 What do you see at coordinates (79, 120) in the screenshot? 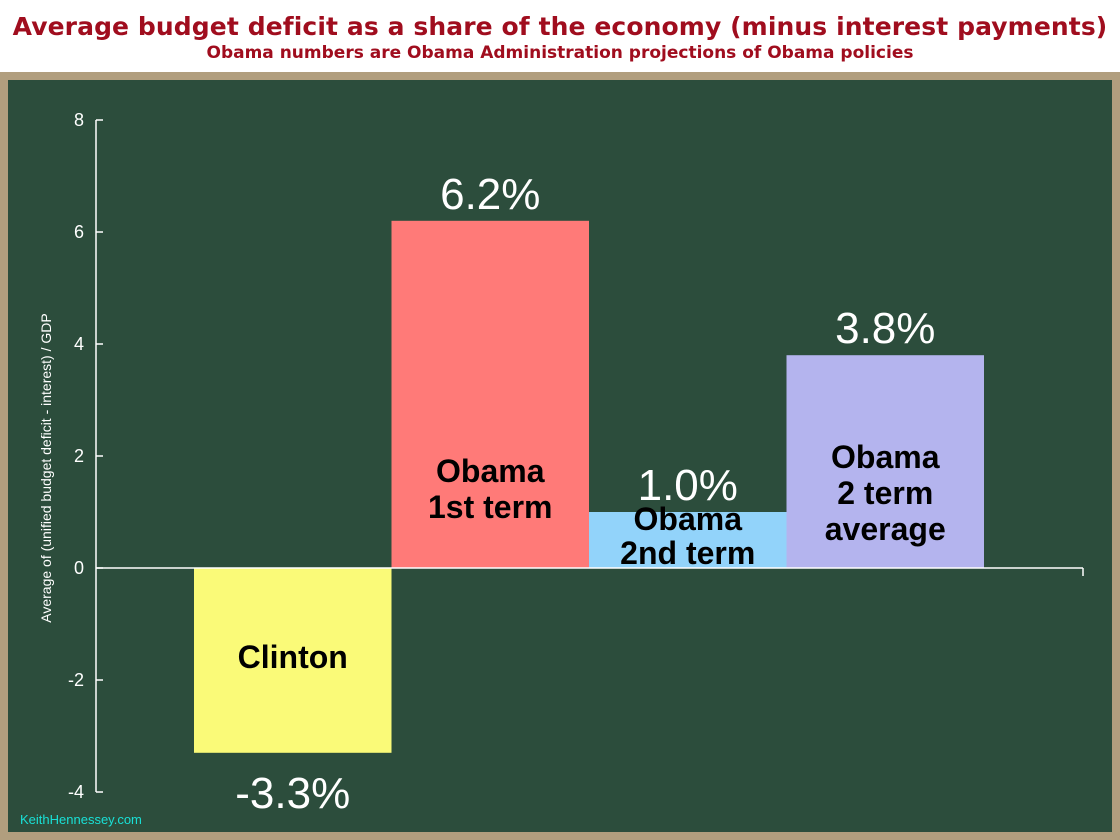
I see `y-tick-label: 8` at bounding box center [79, 120].